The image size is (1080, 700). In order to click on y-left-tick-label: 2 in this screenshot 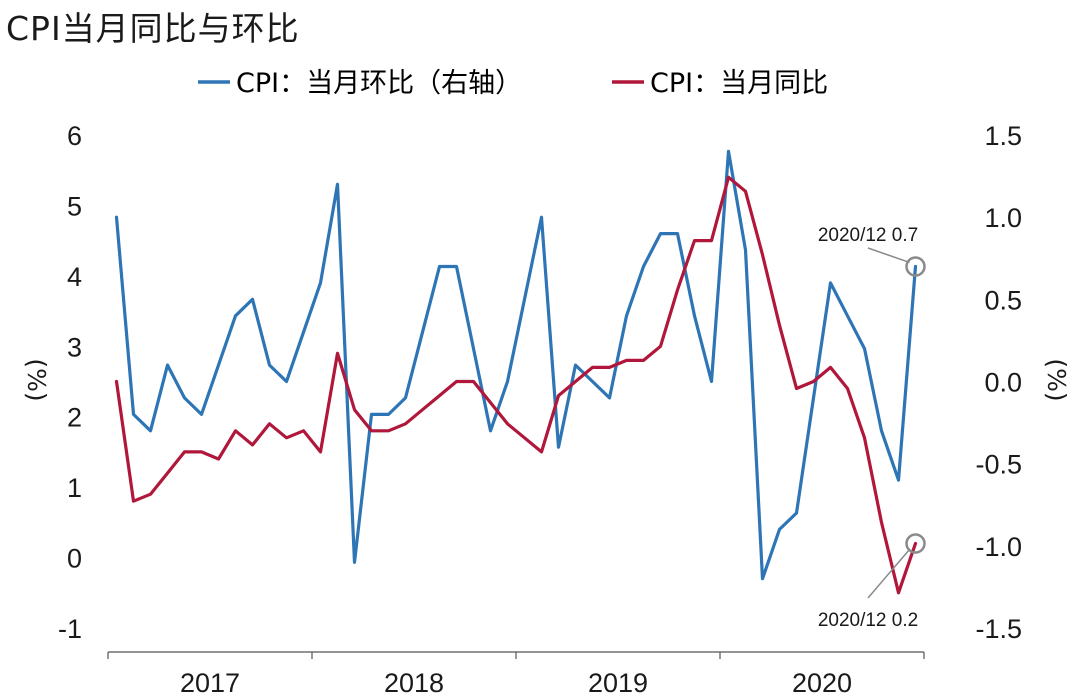, I will do `click(74, 418)`.